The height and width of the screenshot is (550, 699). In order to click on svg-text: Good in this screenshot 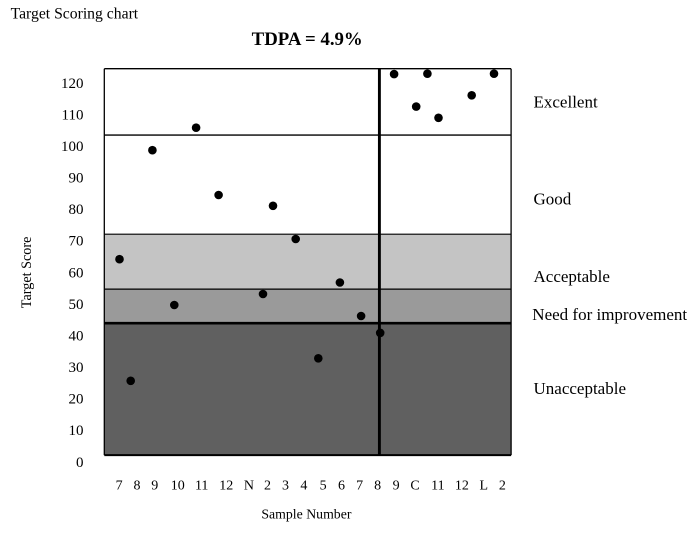, I will do `click(553, 199)`.